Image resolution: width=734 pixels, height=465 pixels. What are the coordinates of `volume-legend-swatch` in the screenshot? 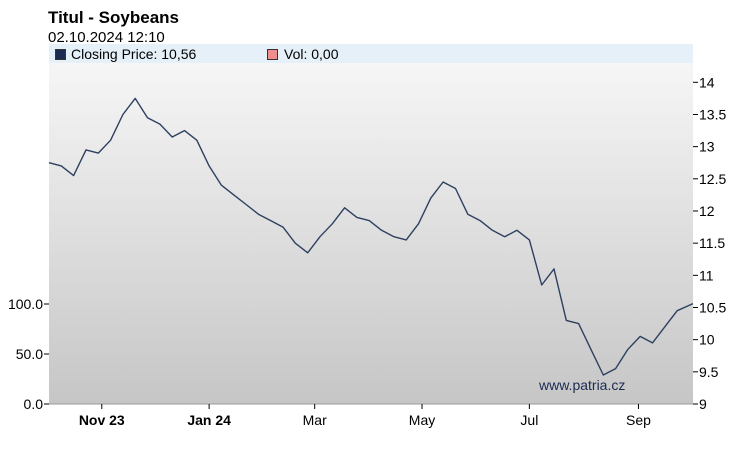 It's located at (272, 54).